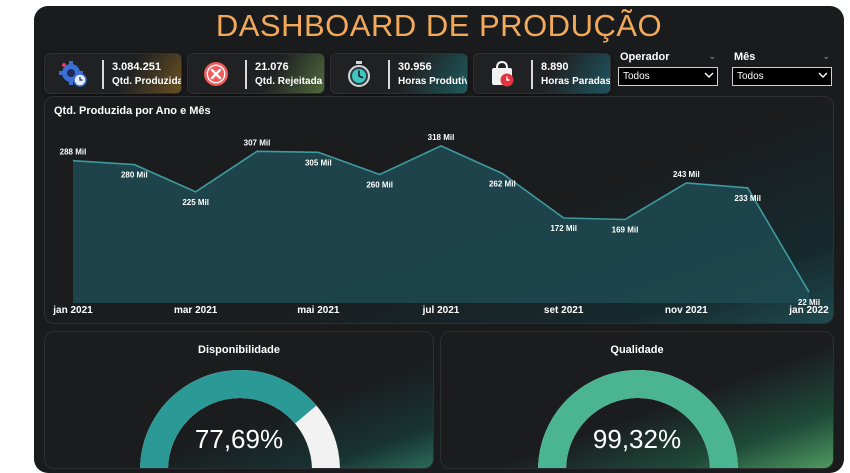 The width and height of the screenshot is (850, 473). What do you see at coordinates (72, 310) in the screenshot?
I see `x-tick-label: jan 2021` at bounding box center [72, 310].